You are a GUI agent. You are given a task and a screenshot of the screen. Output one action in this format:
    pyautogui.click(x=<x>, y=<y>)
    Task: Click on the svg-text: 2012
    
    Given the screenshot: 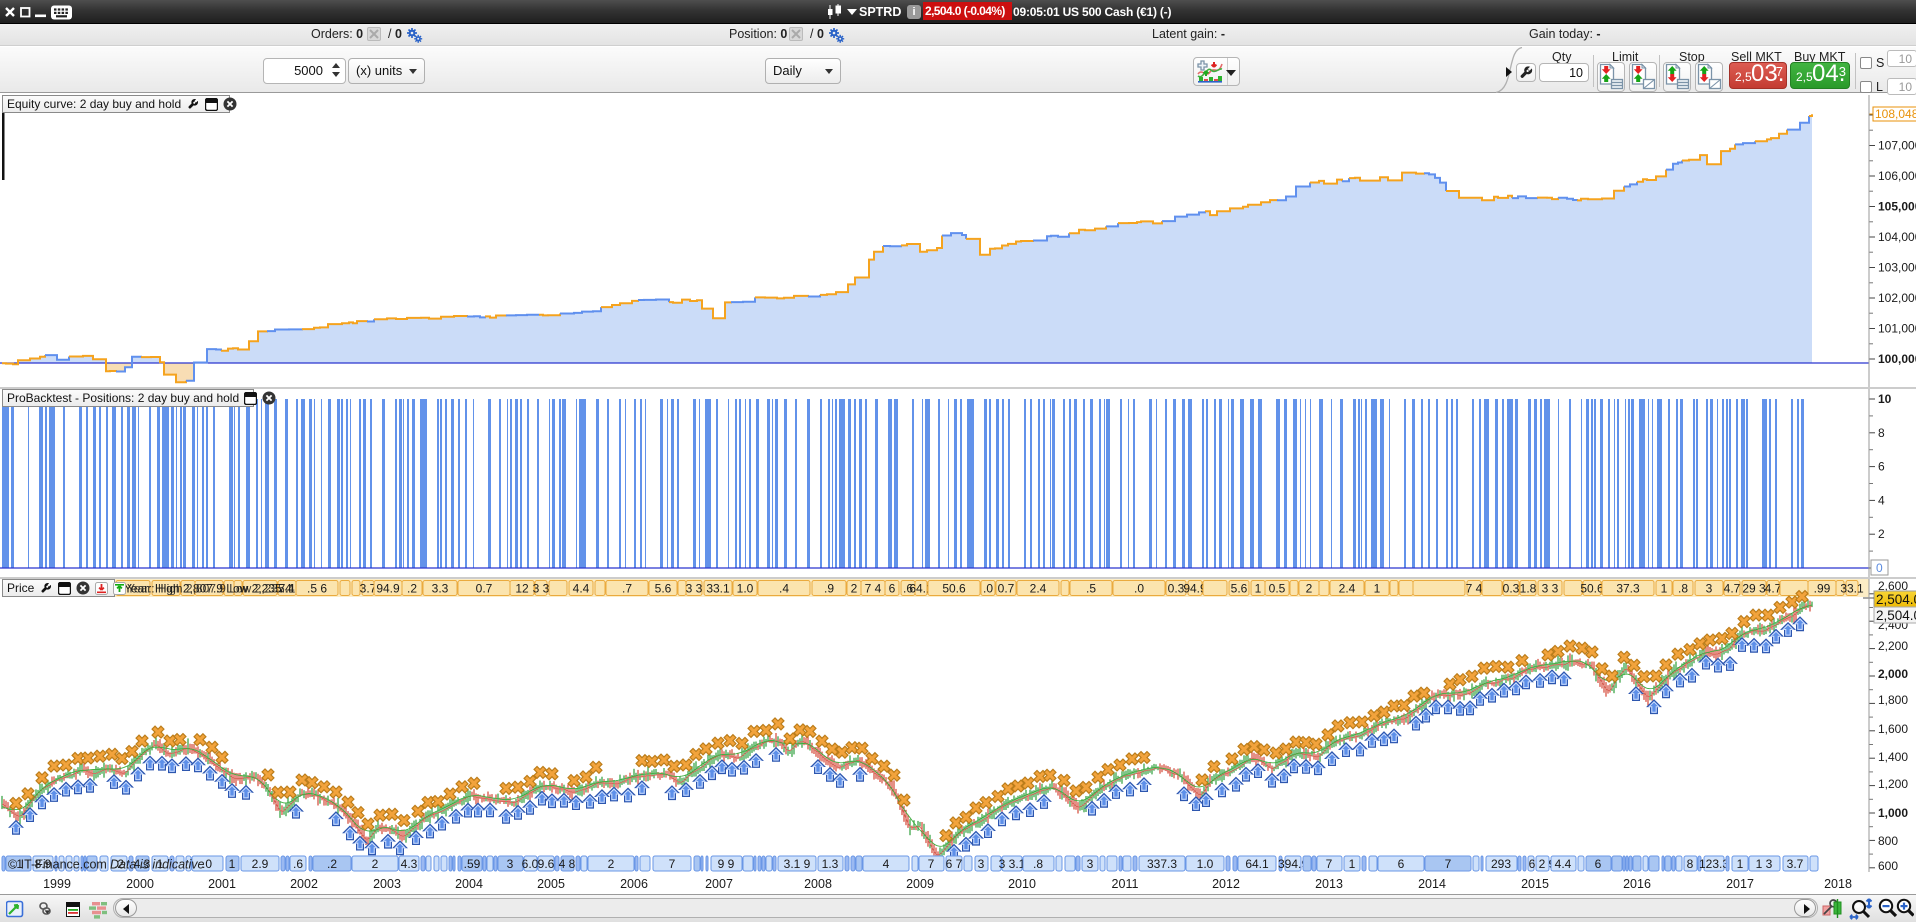 What is the action you would take?
    pyautogui.click(x=1226, y=884)
    